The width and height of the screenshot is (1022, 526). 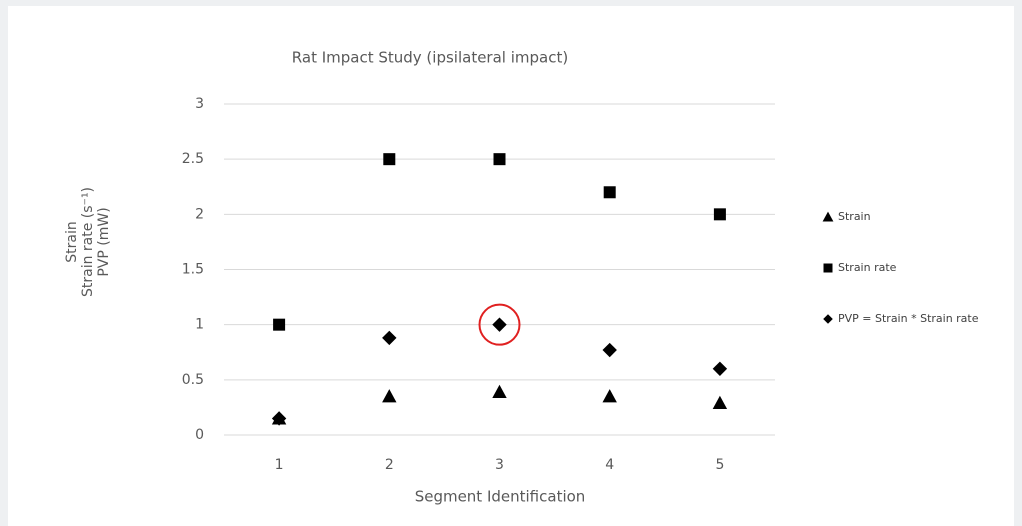 I want to click on y-label-line: Strain, so click(x=72, y=241).